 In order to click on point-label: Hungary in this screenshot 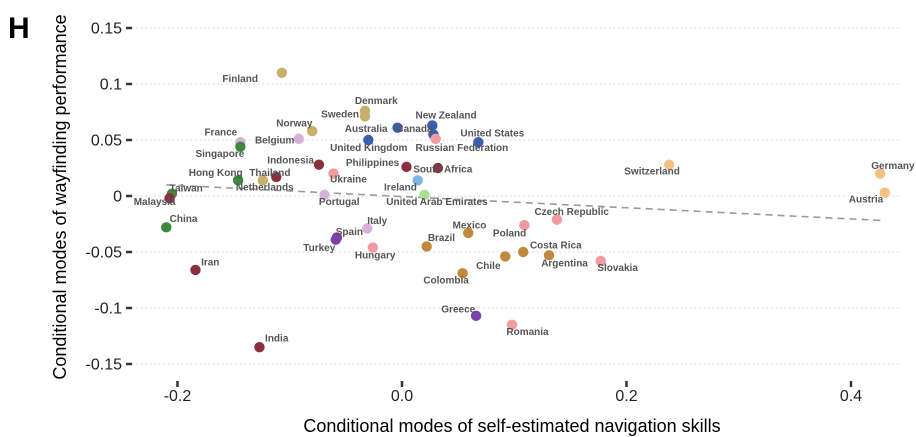, I will do `click(375, 256)`.